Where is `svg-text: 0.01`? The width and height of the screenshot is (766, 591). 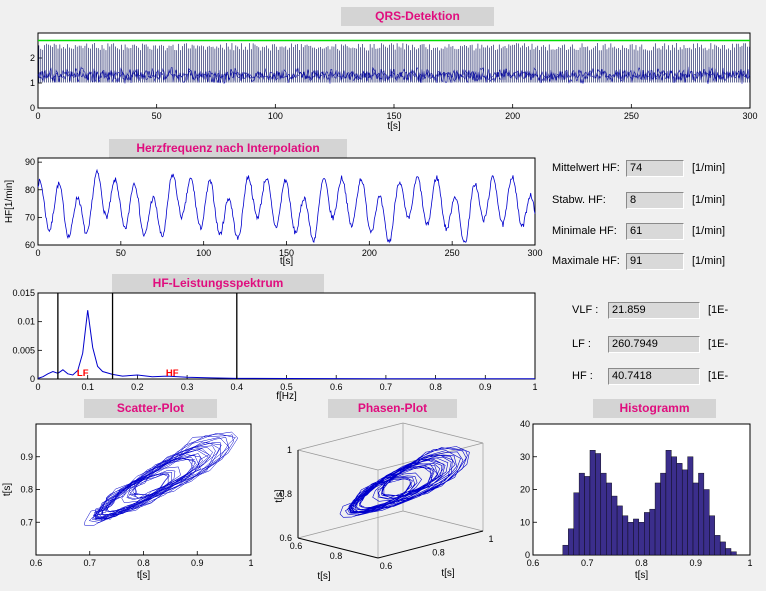 svg-text: 0.01 is located at coordinates (26, 322).